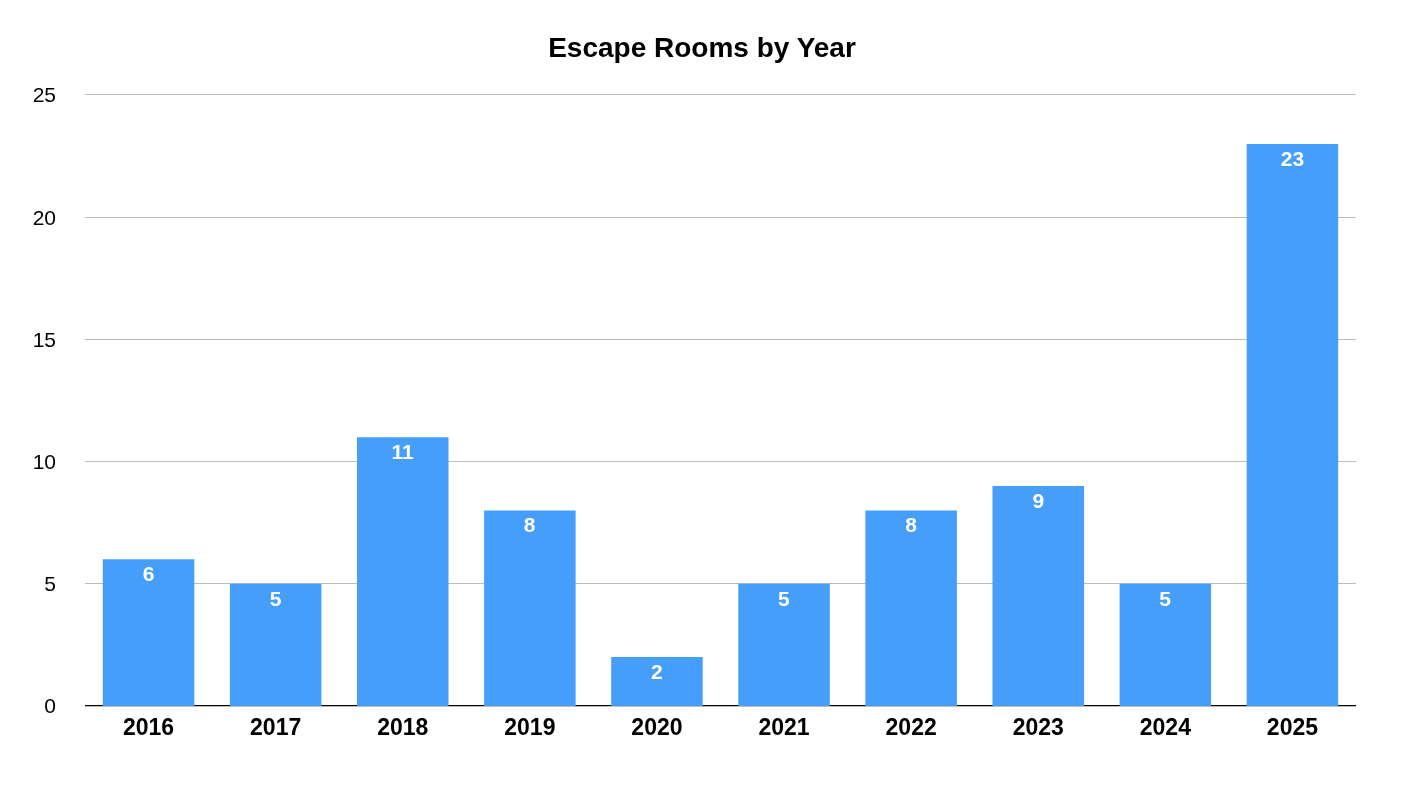  I want to click on data-label: 2, so click(657, 672).